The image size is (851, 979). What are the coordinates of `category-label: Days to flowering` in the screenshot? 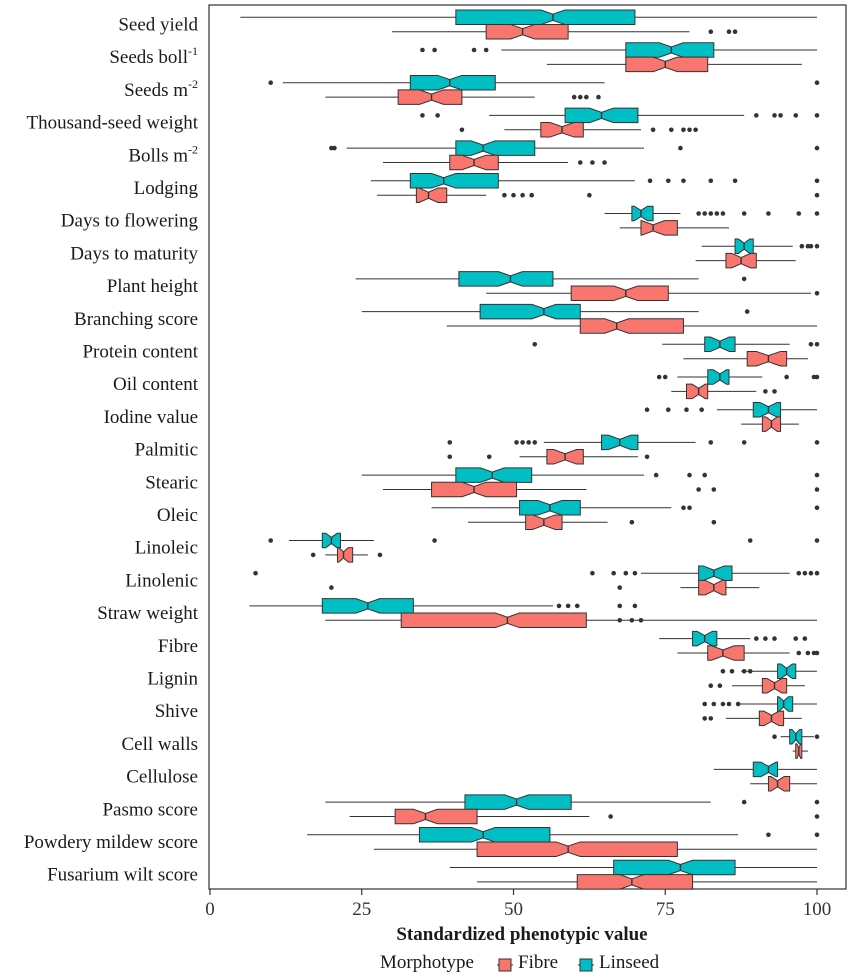 It's located at (130, 221).